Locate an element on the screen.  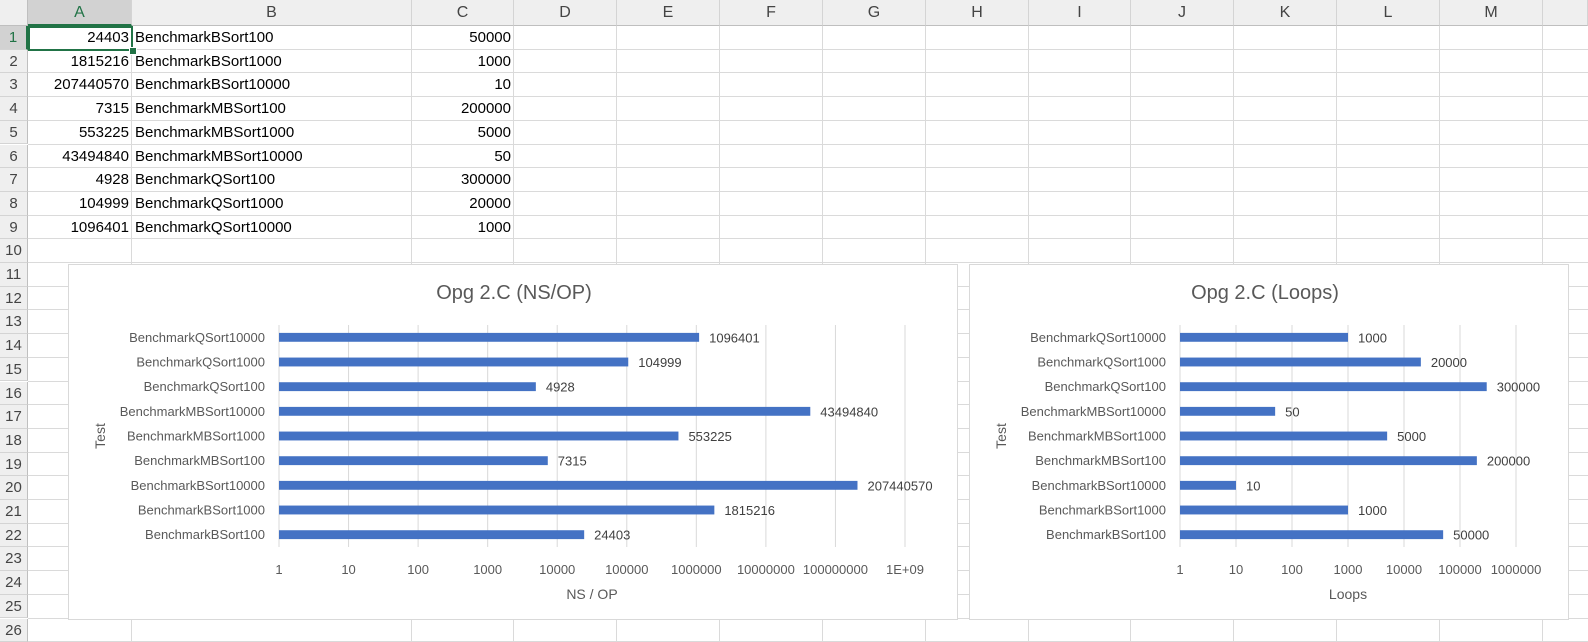
data-label: 5000 is located at coordinates (1411, 436).